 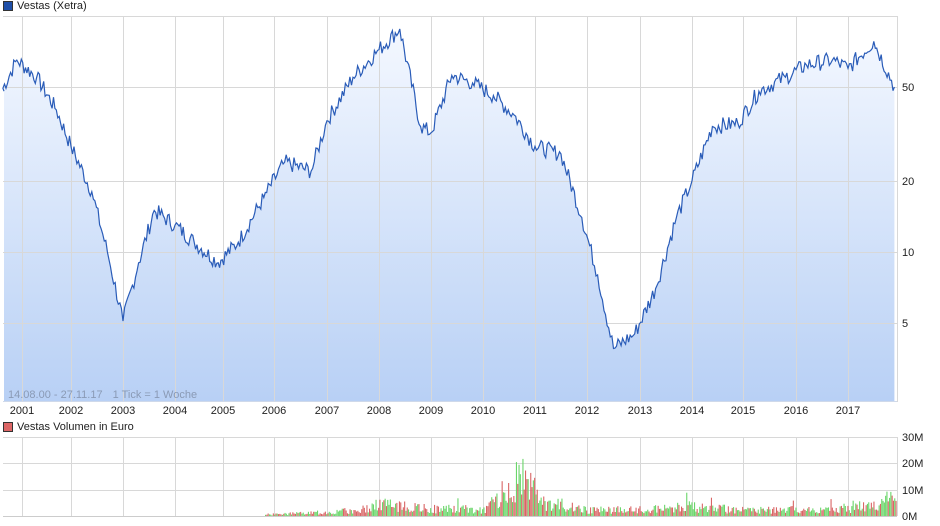 What do you see at coordinates (848, 411) in the screenshot?
I see `x-tick: 2017` at bounding box center [848, 411].